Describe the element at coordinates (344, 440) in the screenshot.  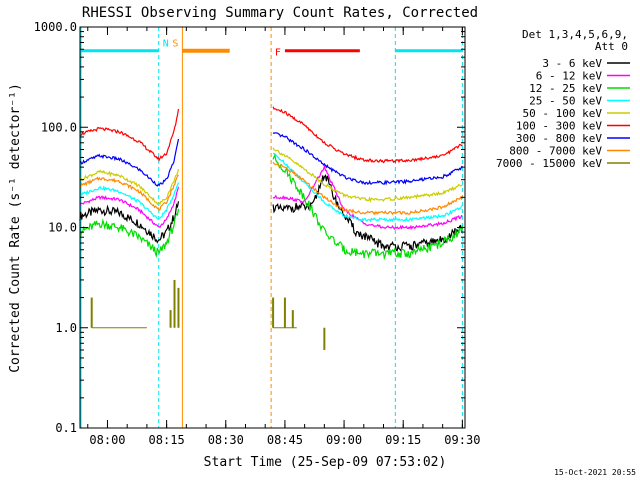
I see `x-tick-label: 09:00` at that location.